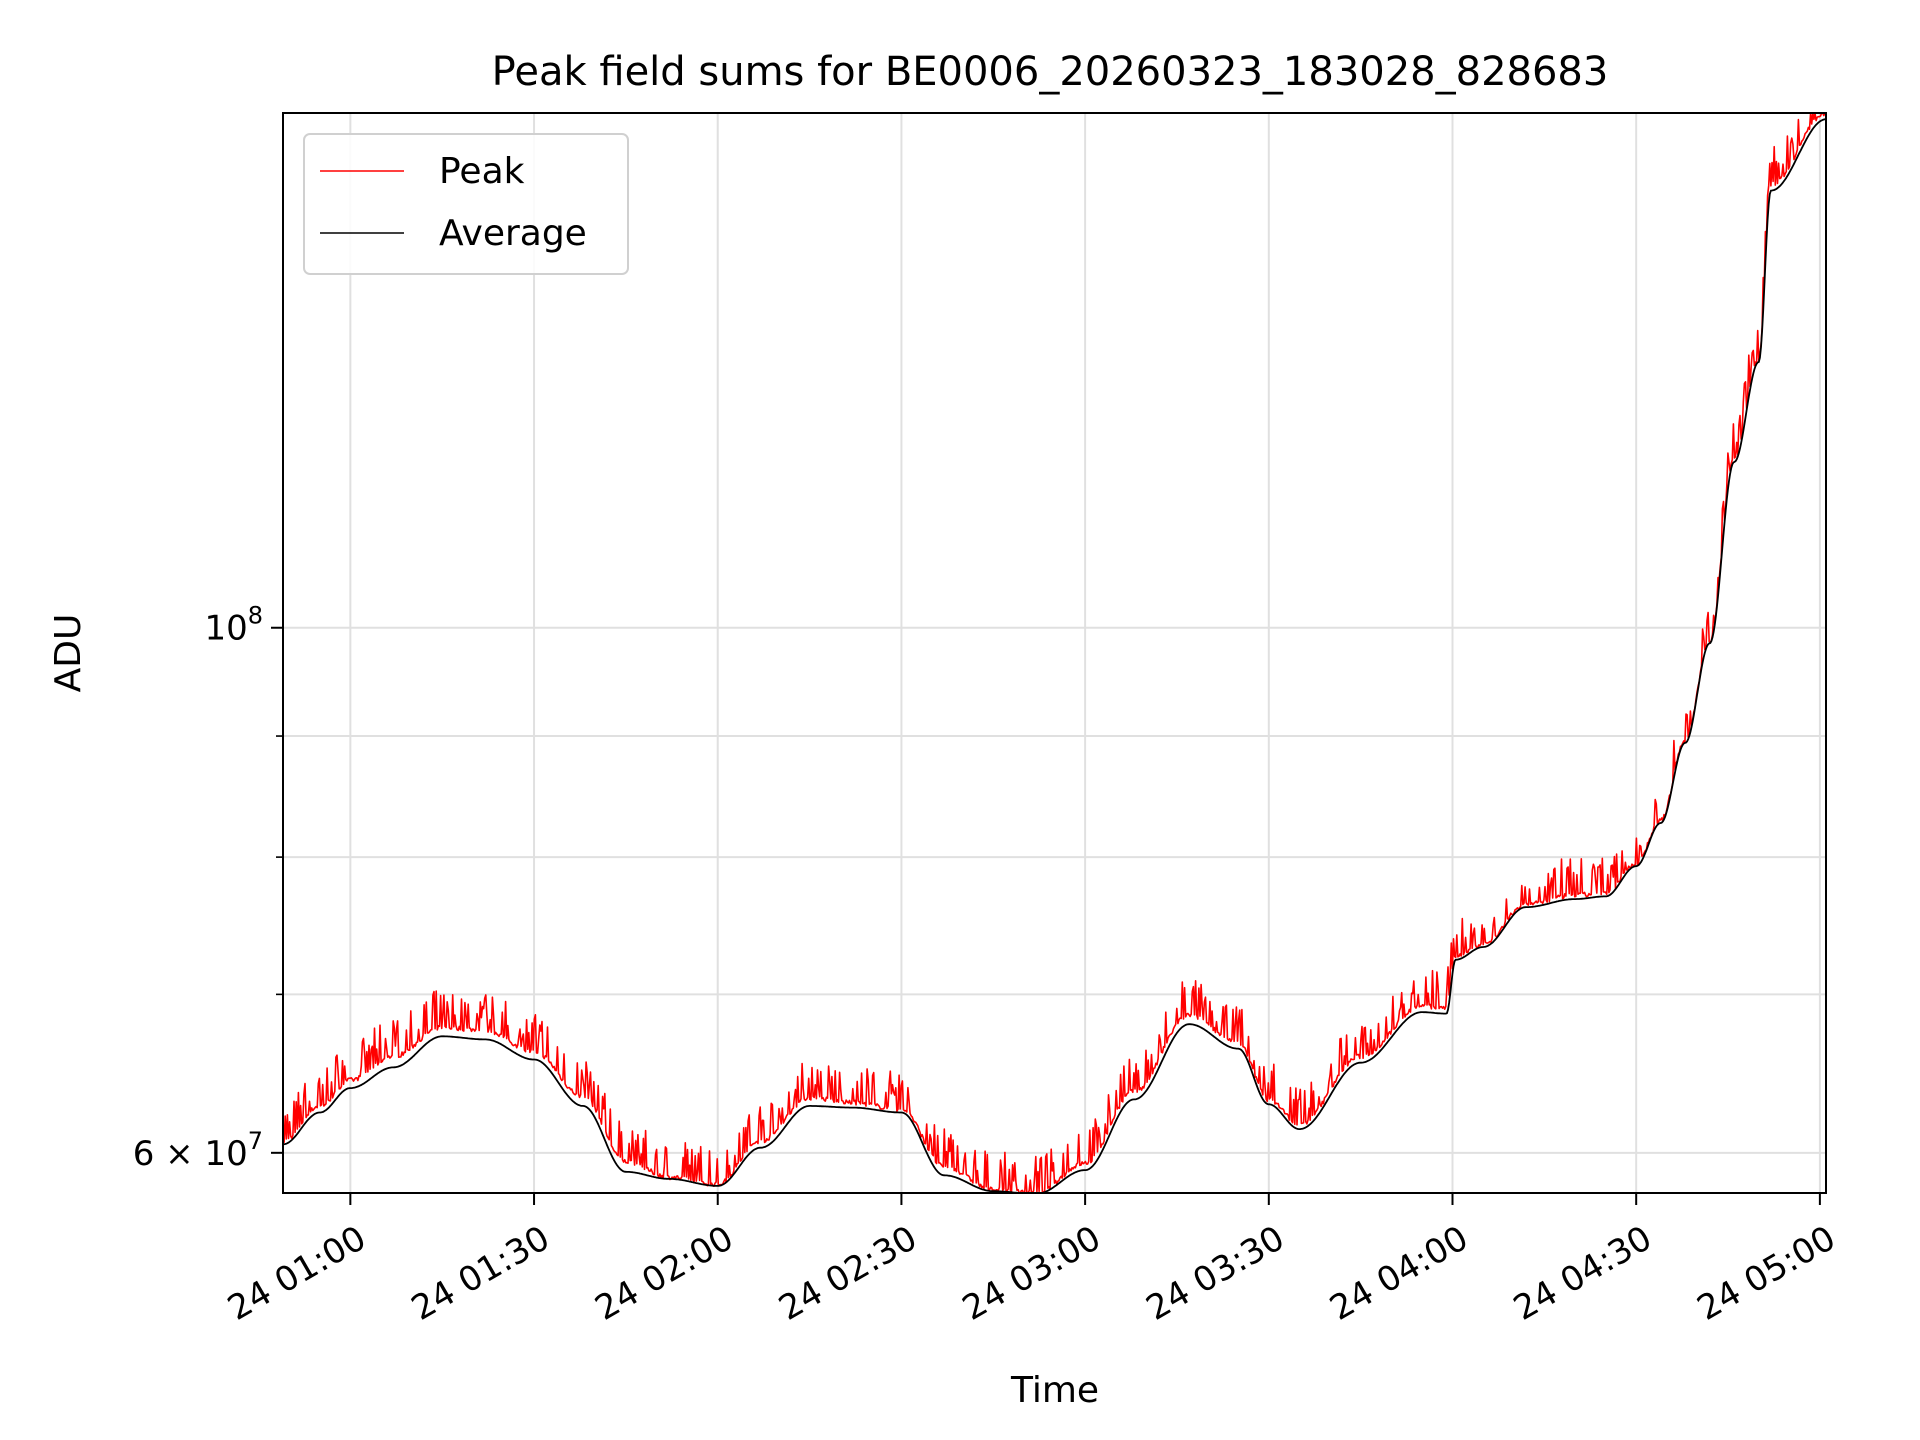  I want to click on legend-box, so click(466, 204).